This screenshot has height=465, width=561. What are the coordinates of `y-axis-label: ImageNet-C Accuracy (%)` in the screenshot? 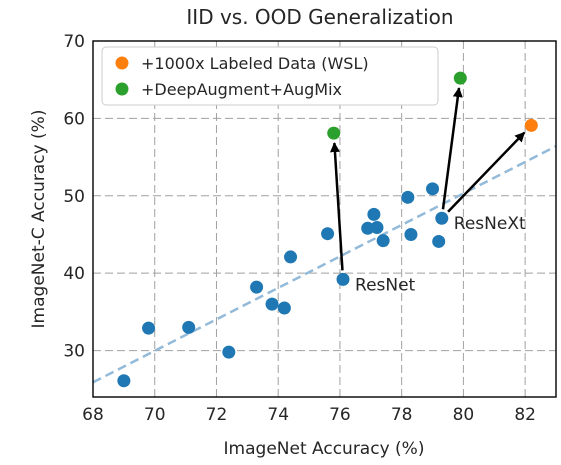 It's located at (39, 219).